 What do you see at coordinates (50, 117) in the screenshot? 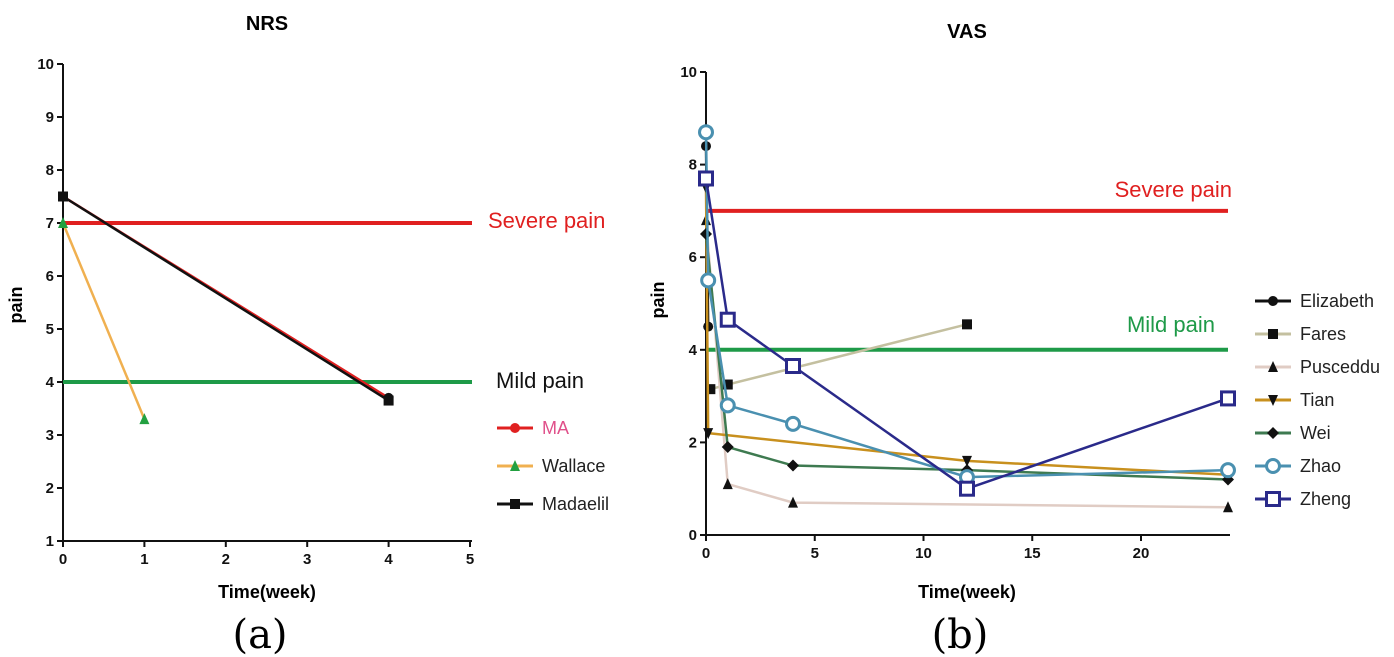
I see `nrs-y-tick-label: 9` at bounding box center [50, 117].